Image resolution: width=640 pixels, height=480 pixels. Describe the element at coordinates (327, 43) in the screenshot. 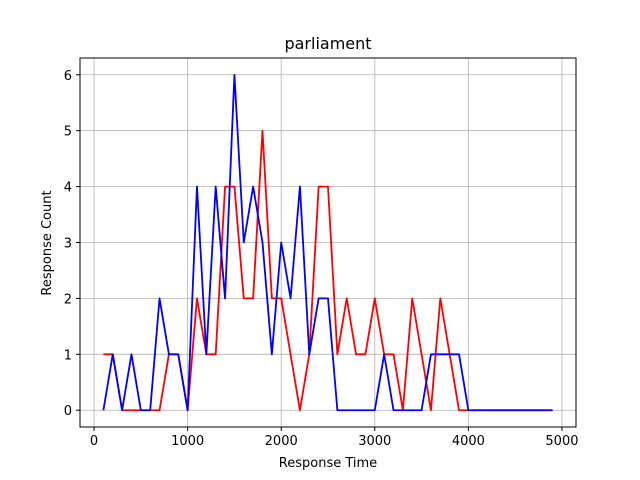

I see `chart-title: parliament` at that location.